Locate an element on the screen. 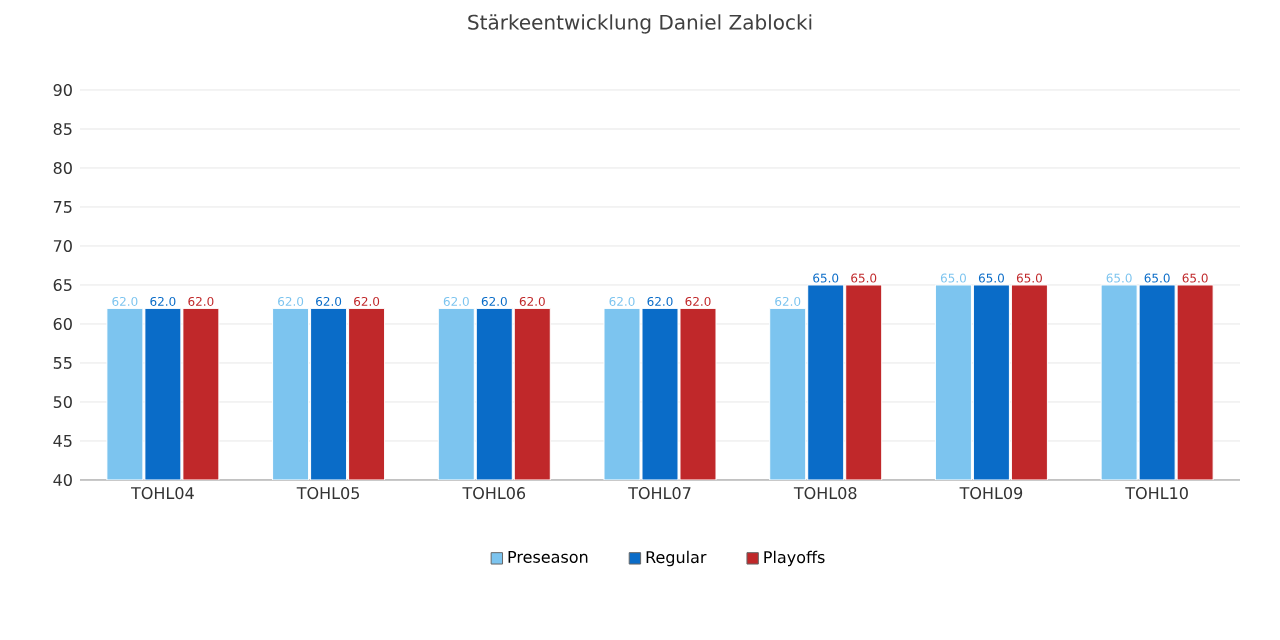  legend-label: Playoffs is located at coordinates (794, 558).